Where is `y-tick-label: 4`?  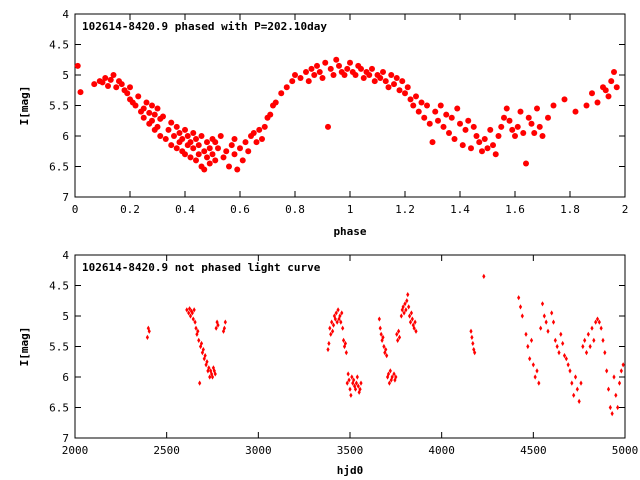
y-tick-label: 4 is located at coordinates (65, 14).